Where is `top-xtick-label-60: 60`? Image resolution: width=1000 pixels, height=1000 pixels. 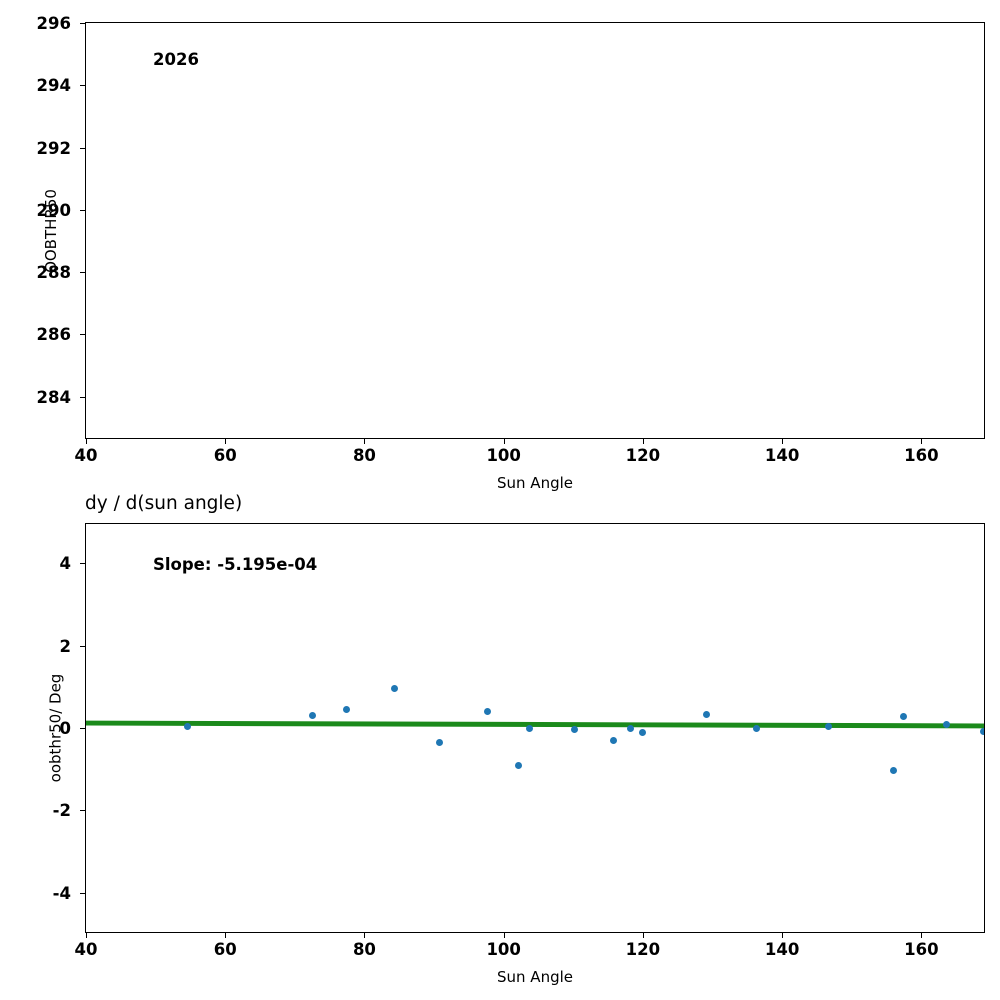 top-xtick-label-60: 60 is located at coordinates (225, 455).